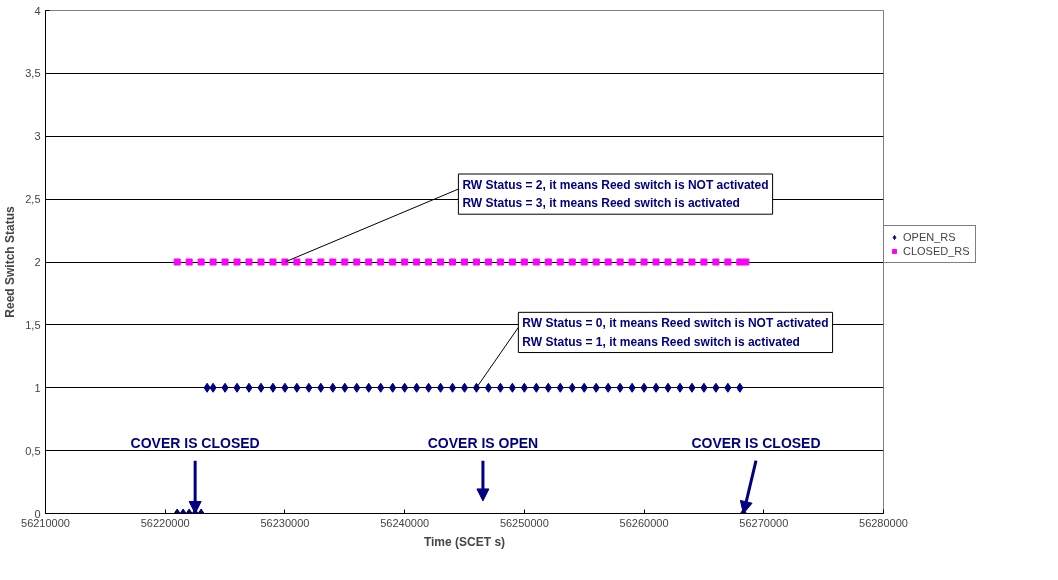  Describe the element at coordinates (675, 332) in the screenshot. I see `annotation: RW Status = 0, it means Reed switch is NOT activated RW Status = 1, it means Reed switch is activated` at that location.